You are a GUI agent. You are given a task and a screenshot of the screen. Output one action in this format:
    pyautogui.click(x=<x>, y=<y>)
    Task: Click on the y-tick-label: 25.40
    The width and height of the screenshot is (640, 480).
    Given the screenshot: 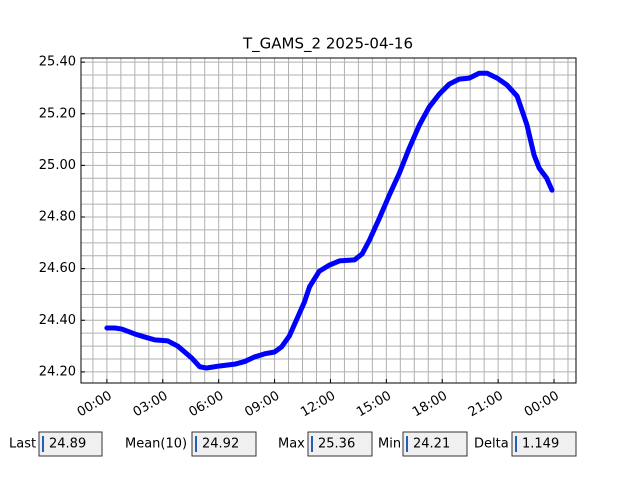 What is the action you would take?
    pyautogui.click(x=57, y=62)
    